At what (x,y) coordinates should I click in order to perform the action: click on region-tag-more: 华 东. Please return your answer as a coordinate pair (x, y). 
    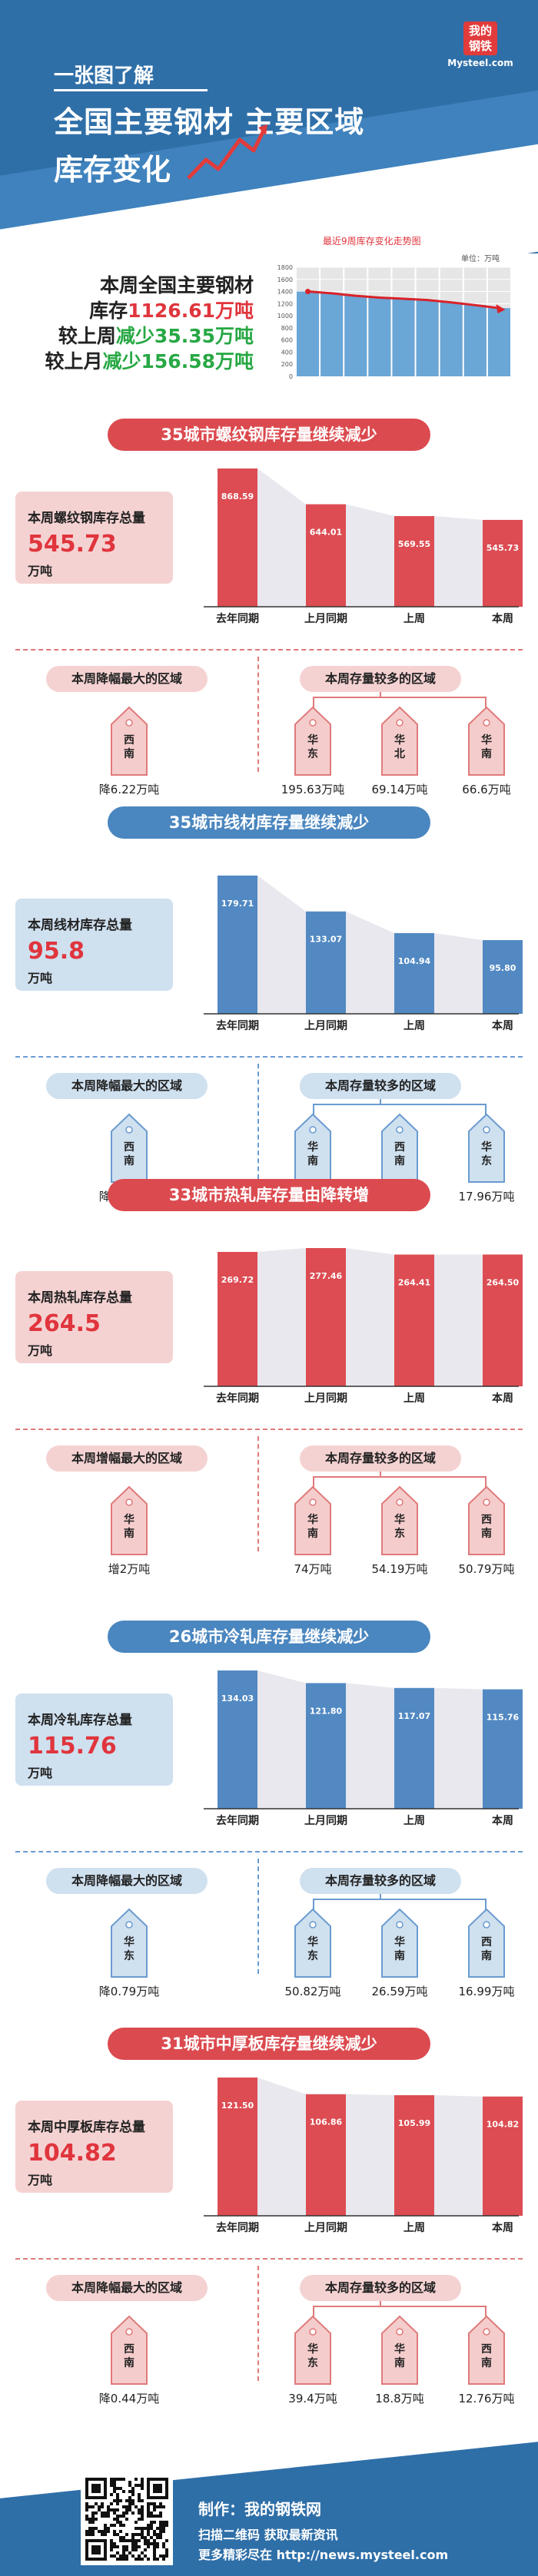
    Looking at the image, I should click on (313, 1943).